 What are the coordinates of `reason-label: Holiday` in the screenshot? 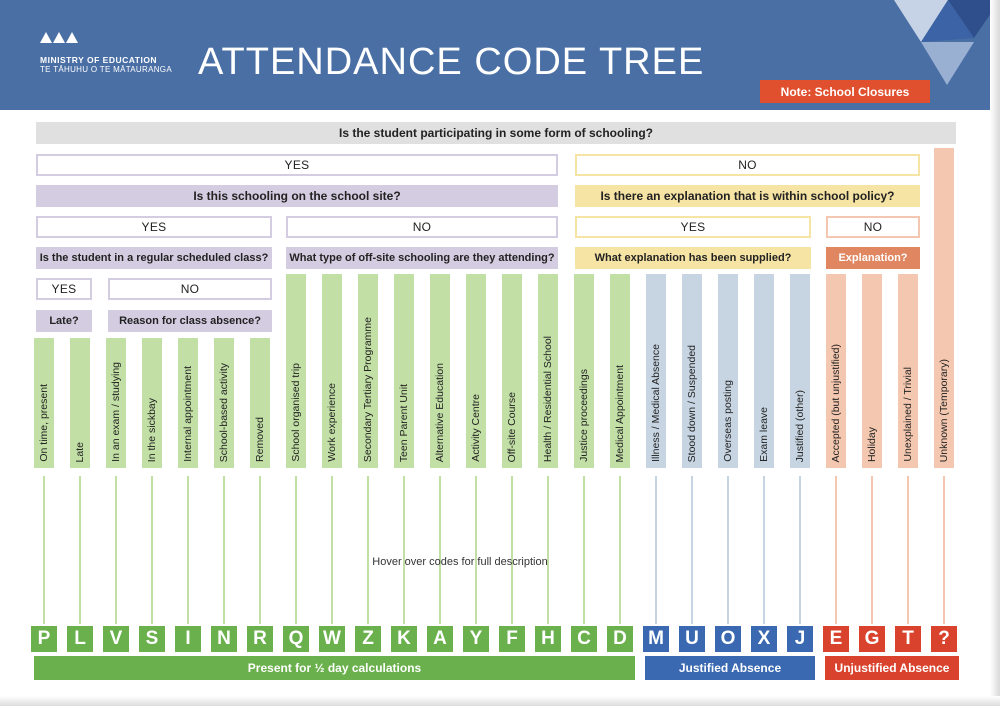 It's located at (872, 444).